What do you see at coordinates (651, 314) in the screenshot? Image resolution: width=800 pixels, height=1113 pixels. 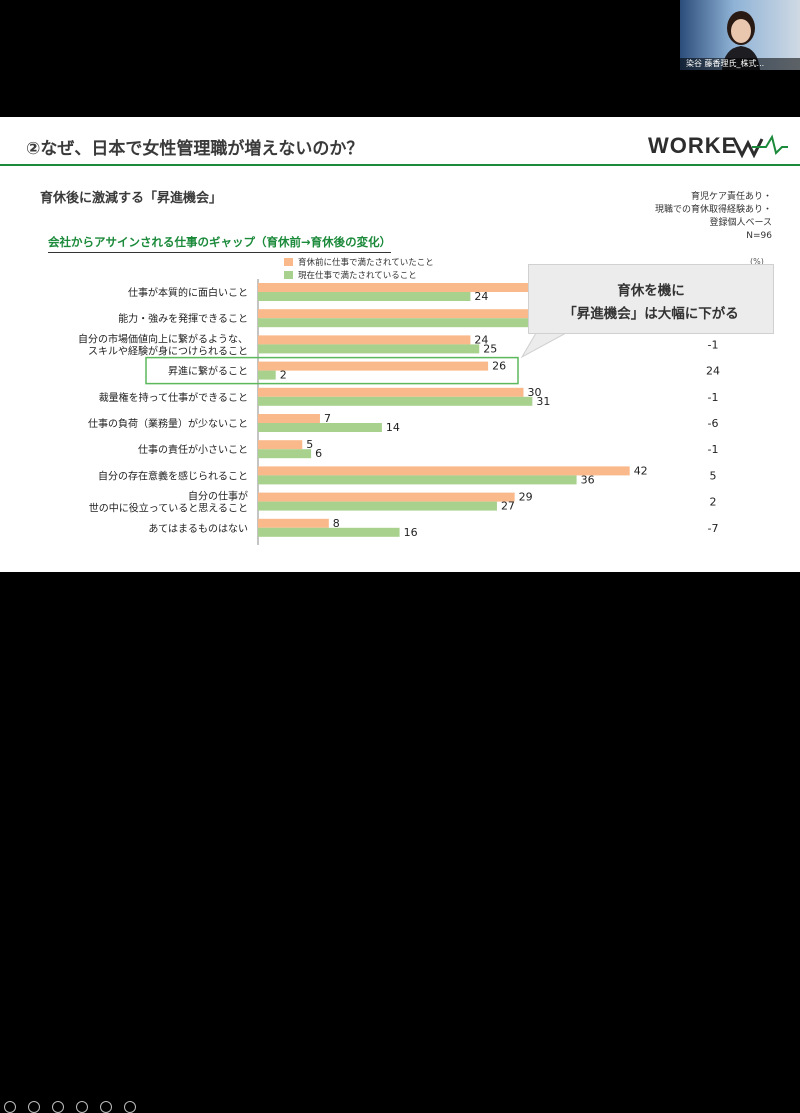 I see `callout-line-2: 「昇進機会」は大幅に下がる` at bounding box center [651, 314].